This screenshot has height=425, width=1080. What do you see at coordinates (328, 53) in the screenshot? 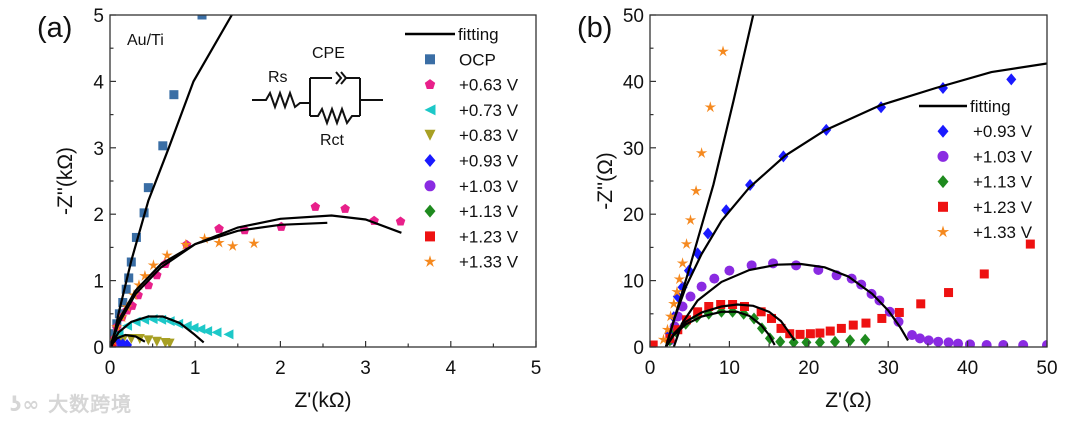
I see `circuit-label-cpe: CPE` at bounding box center [328, 53].